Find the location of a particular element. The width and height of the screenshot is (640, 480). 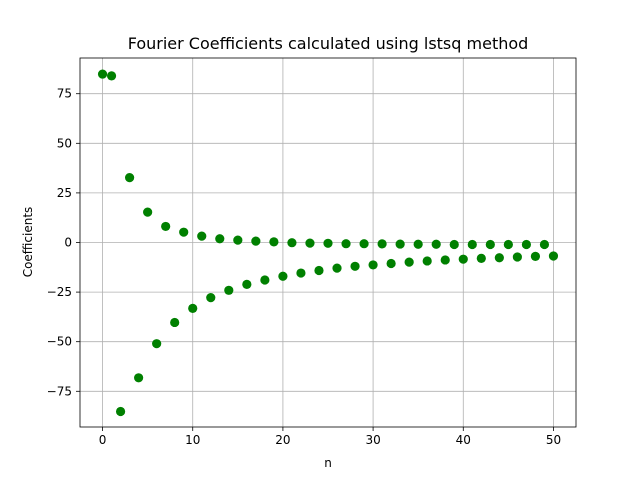

x-tick-label: 50 is located at coordinates (553, 440).